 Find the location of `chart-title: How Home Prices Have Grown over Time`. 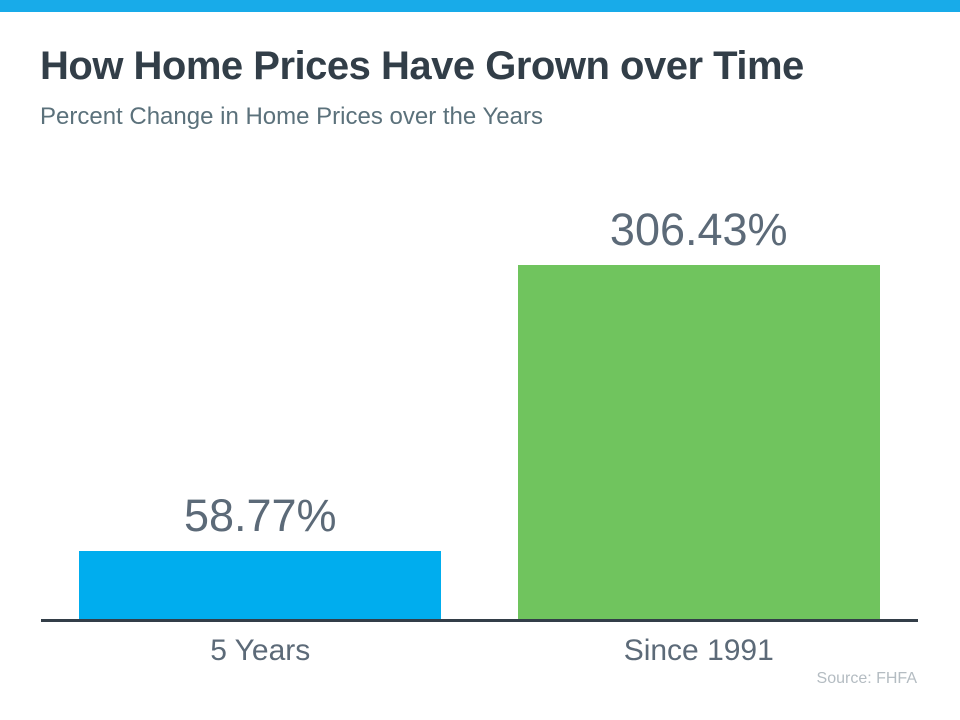

chart-title: How Home Prices Have Grown over Time is located at coordinates (422, 66).